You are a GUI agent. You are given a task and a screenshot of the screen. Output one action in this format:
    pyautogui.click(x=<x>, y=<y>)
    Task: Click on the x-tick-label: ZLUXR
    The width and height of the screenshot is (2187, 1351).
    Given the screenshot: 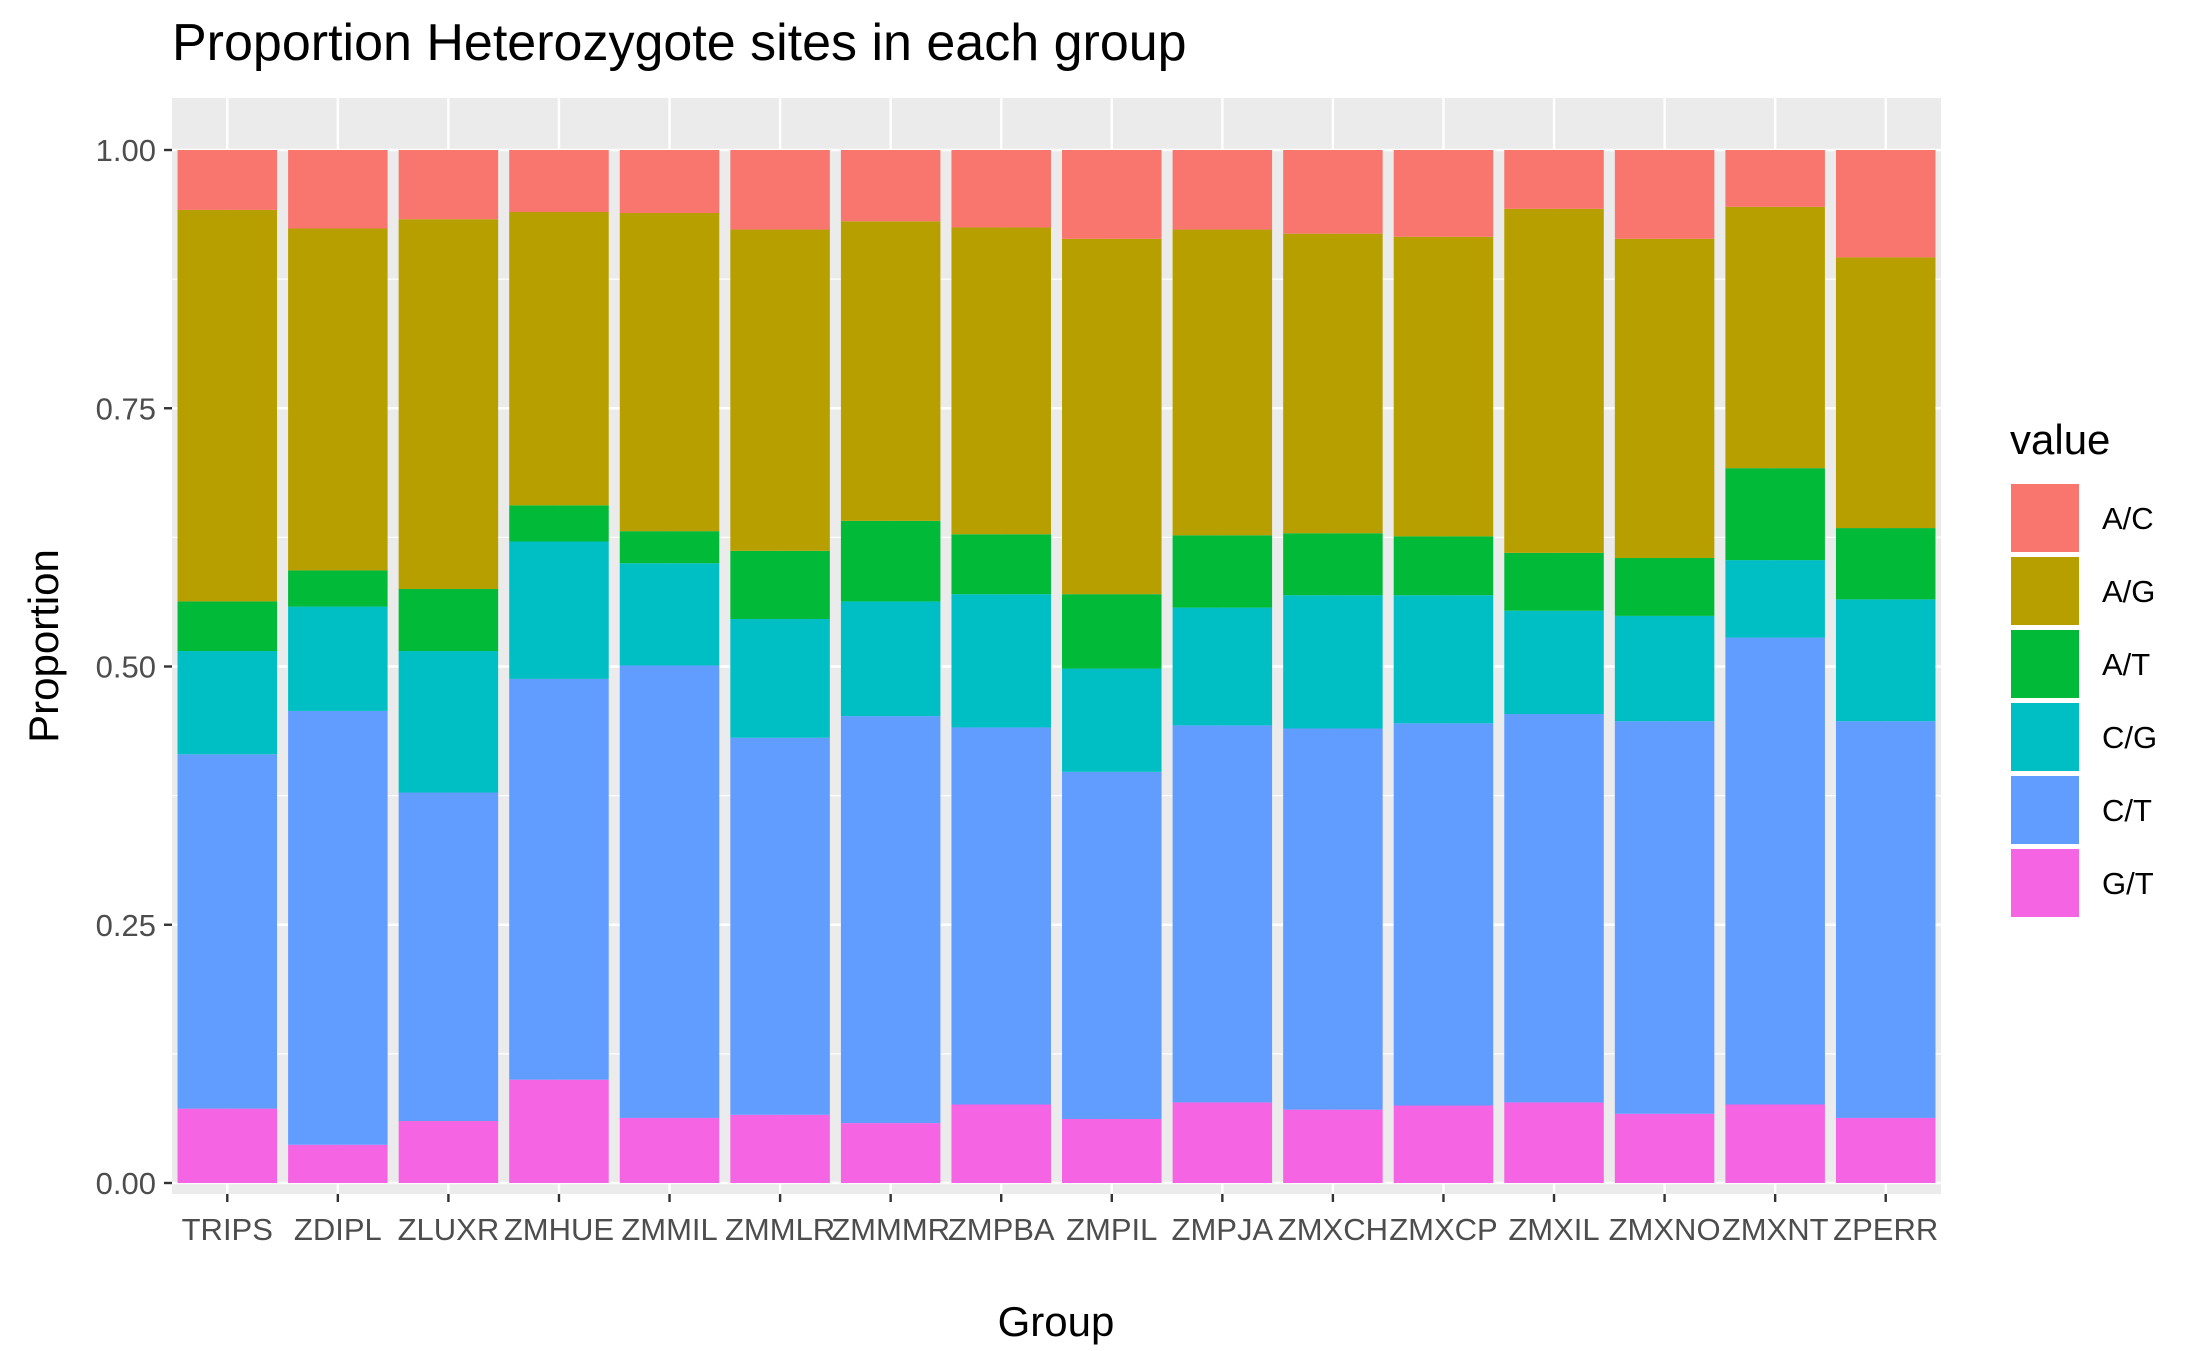 What is the action you would take?
    pyautogui.click(x=449, y=1229)
    